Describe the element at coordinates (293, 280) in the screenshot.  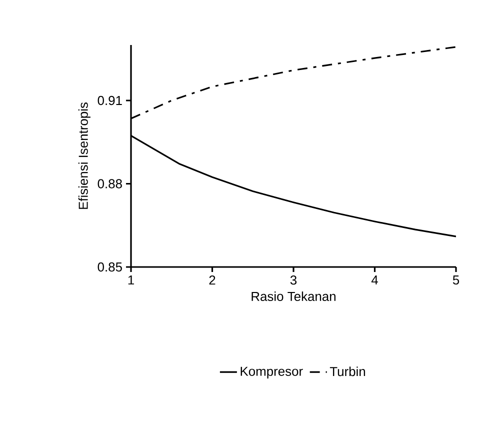
I see `x-tick-label: 3` at that location.